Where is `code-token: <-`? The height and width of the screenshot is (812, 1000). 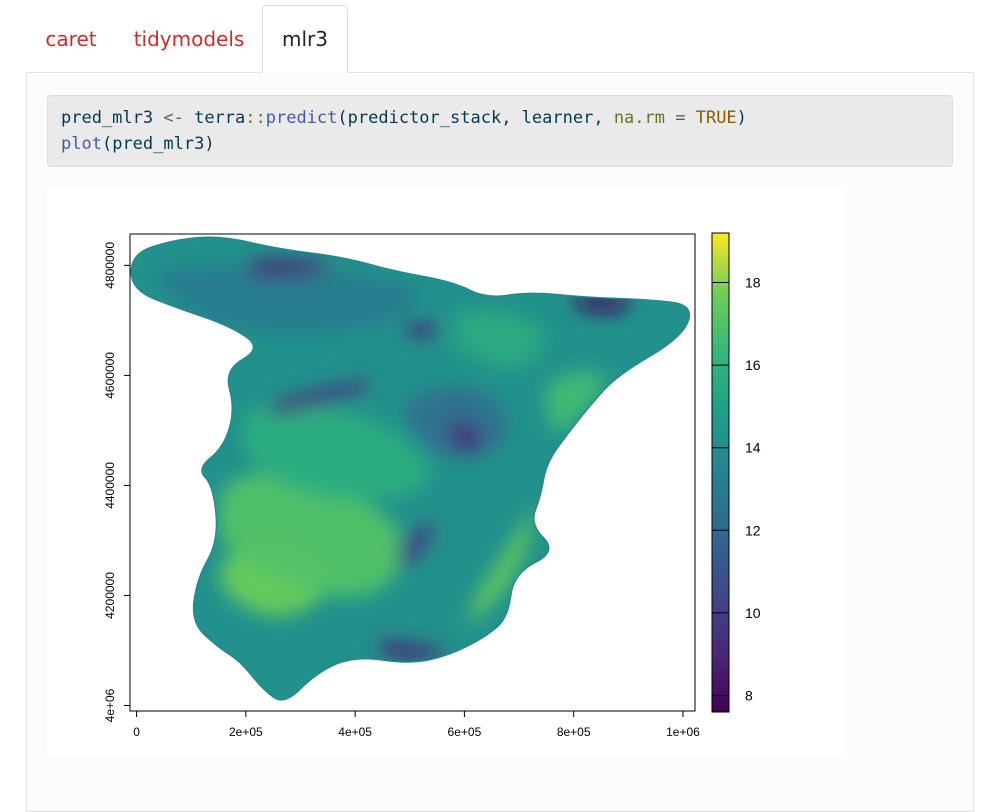
code-token: <- is located at coordinates (174, 118).